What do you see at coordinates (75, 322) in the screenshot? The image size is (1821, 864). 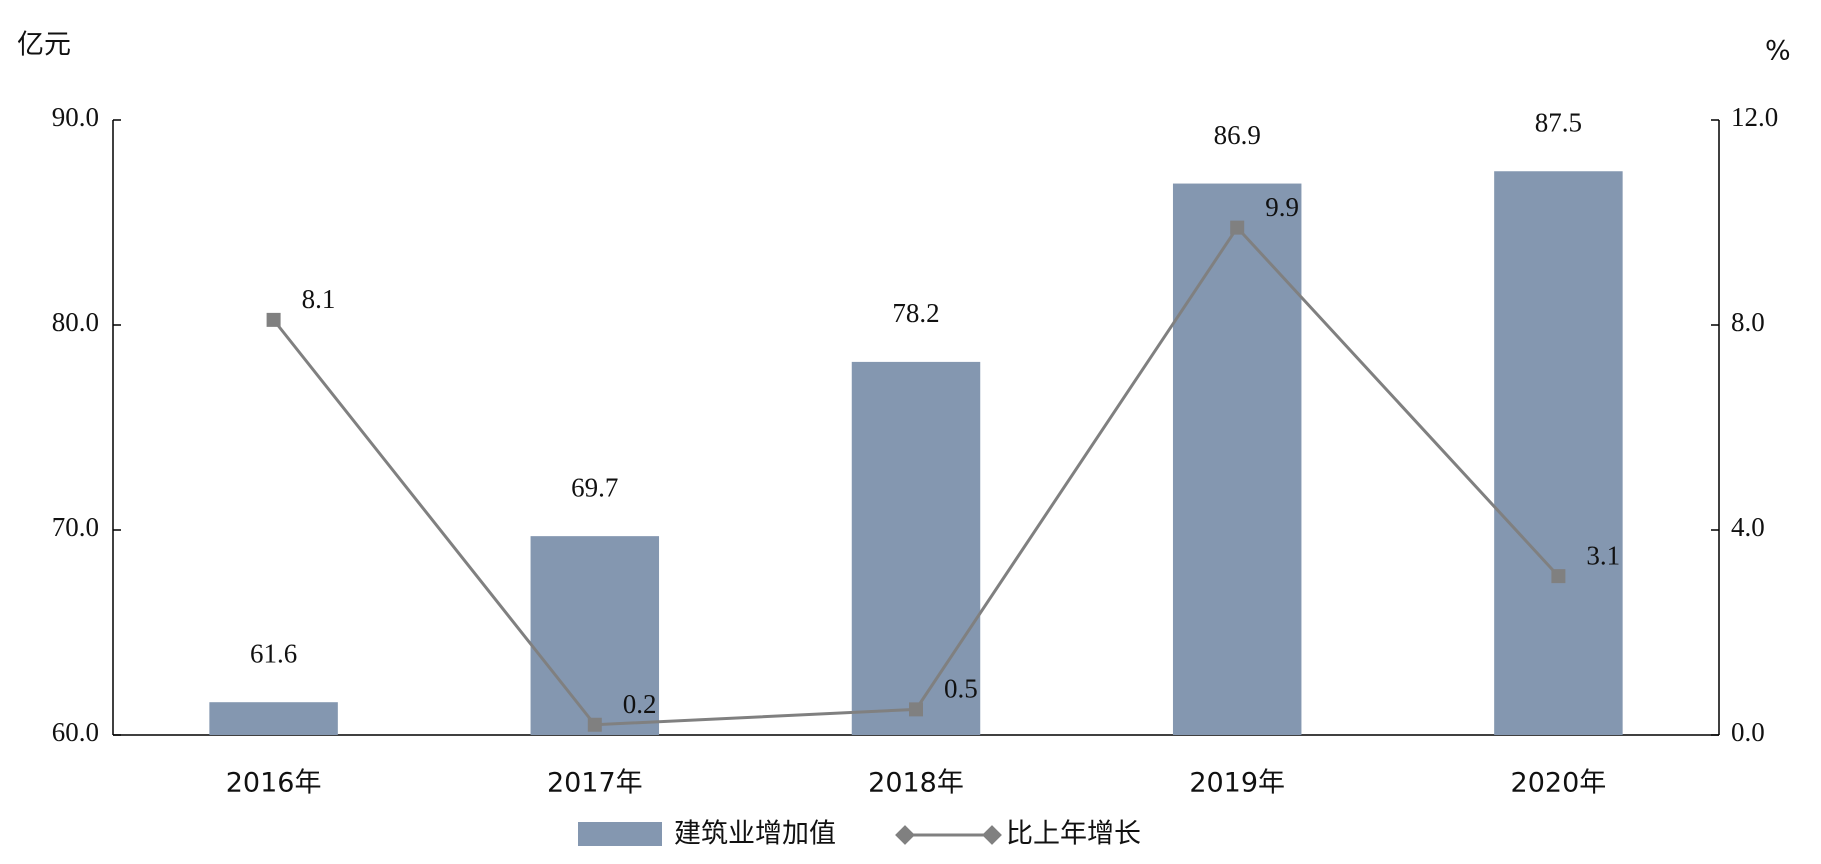 I see `y-tick-label: 80.0` at bounding box center [75, 322].